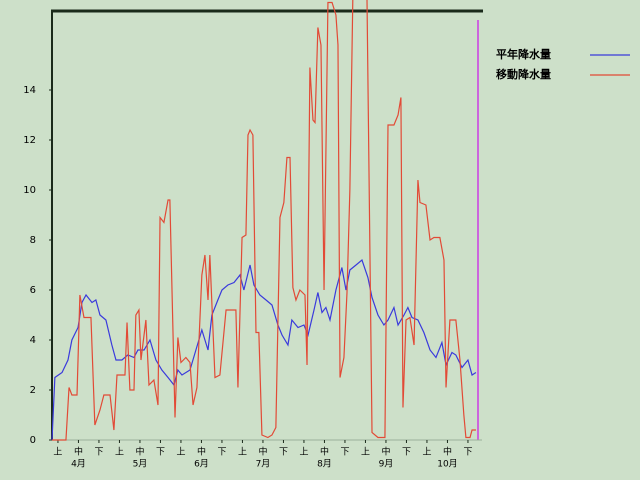 The image size is (640, 480). I want to click on y-tick-label: 8, so click(33, 240).